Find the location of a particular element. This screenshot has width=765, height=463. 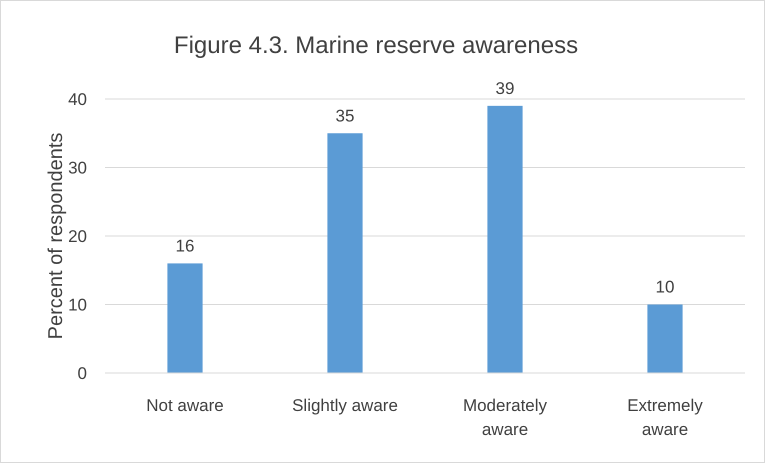

y-tick-label: 20 is located at coordinates (77, 236).